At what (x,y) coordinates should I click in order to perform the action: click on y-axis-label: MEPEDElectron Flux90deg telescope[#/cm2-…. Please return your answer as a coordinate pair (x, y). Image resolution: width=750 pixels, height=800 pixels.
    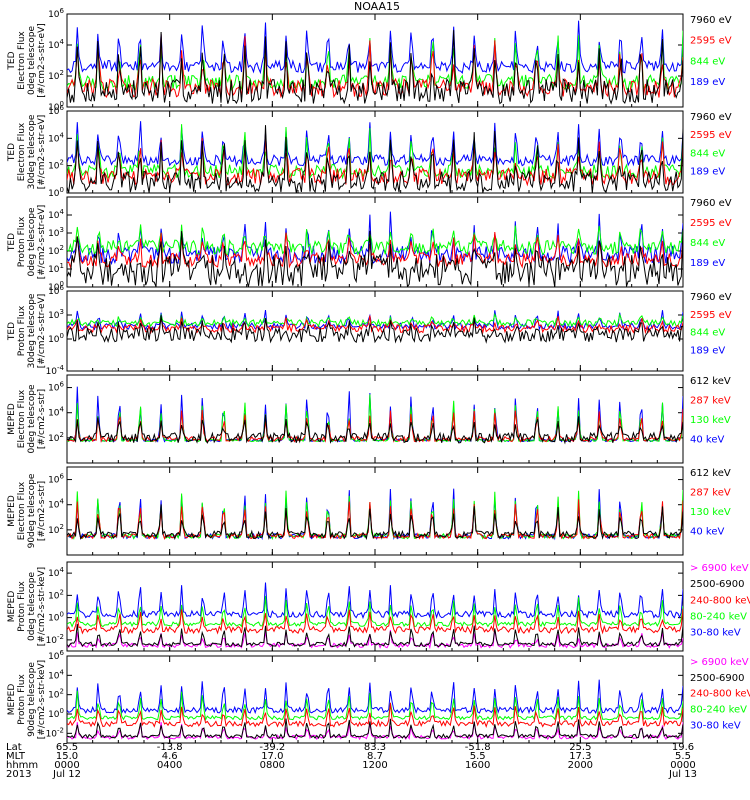
    Looking at the image, I should click on (27, 510).